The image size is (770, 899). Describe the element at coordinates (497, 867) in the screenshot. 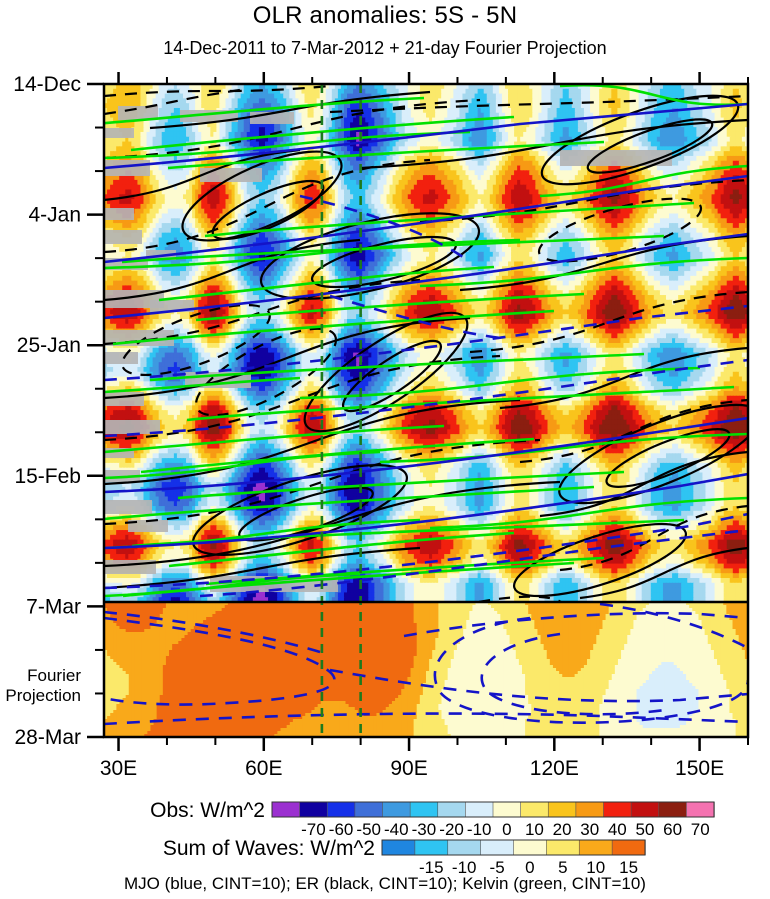

I see `colorbar-tick-label: -5` at that location.